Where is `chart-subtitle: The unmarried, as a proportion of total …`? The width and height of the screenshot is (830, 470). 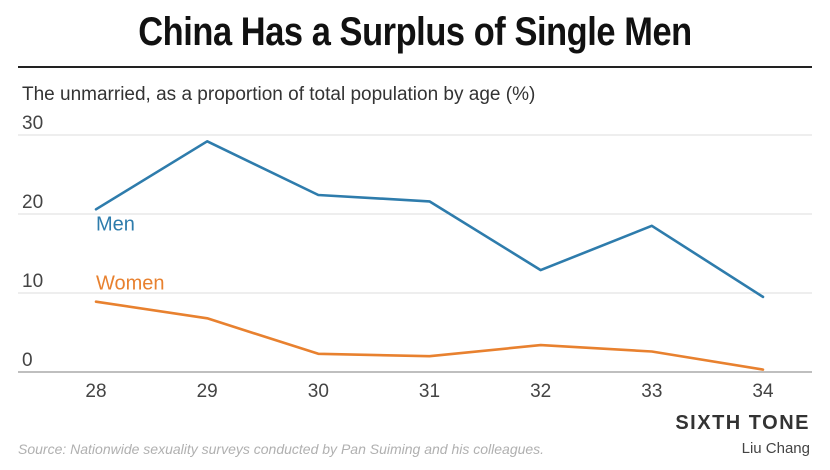
chart-subtitle: The unmarried, as a proportion of total … is located at coordinates (279, 94).